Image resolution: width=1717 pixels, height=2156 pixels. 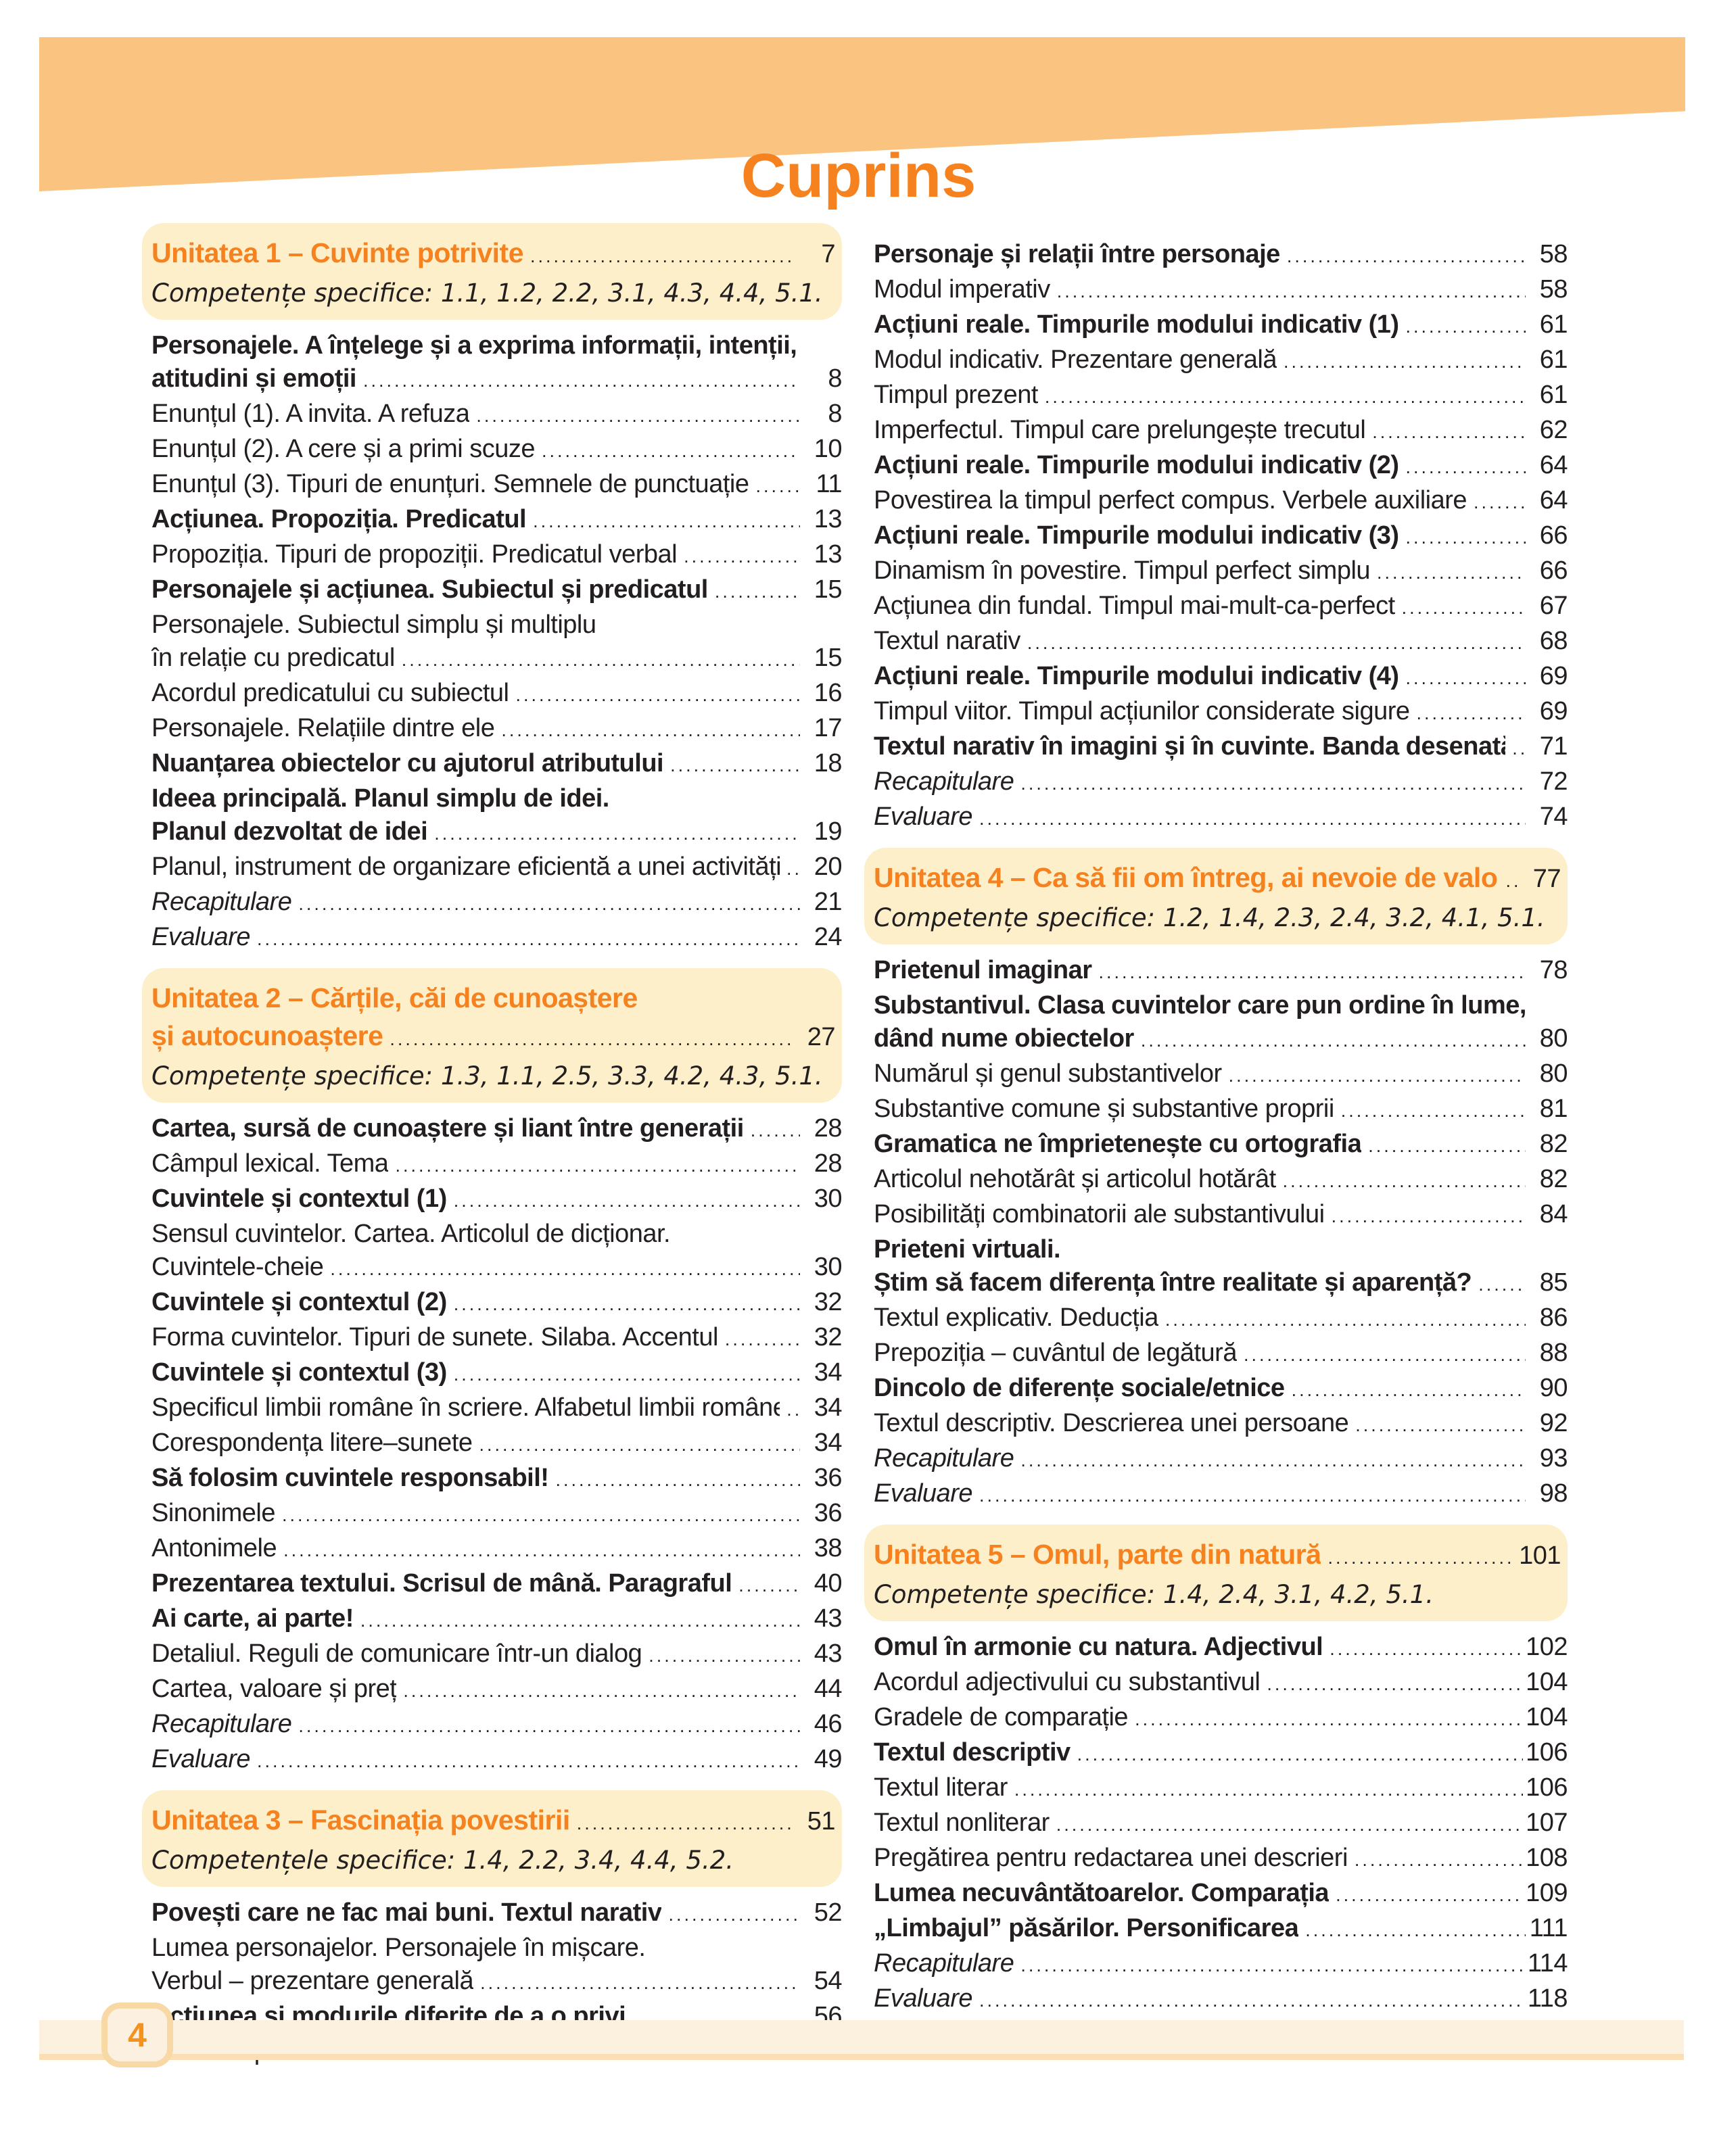 I want to click on page-number: 67, so click(x=1553, y=606).